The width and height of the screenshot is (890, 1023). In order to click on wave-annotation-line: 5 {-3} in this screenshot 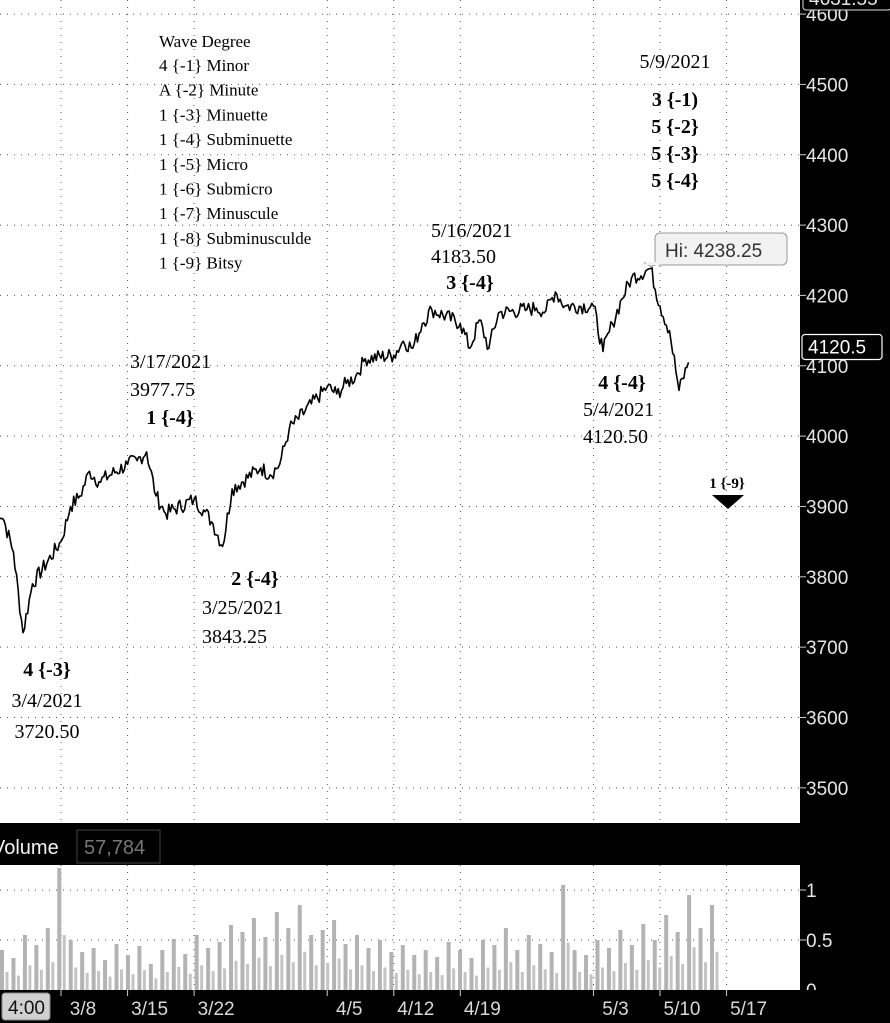, I will do `click(675, 154)`.